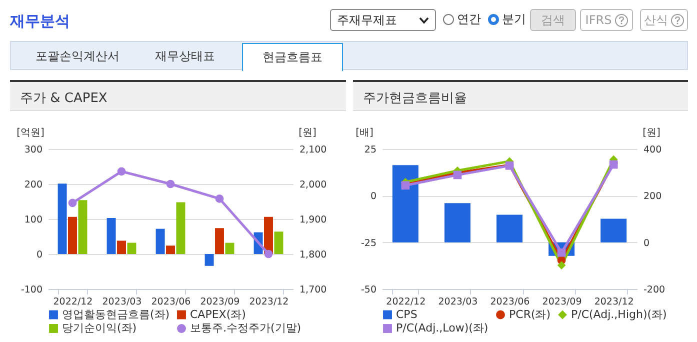  I want to click on y2-tick-label: -200, so click(655, 290).